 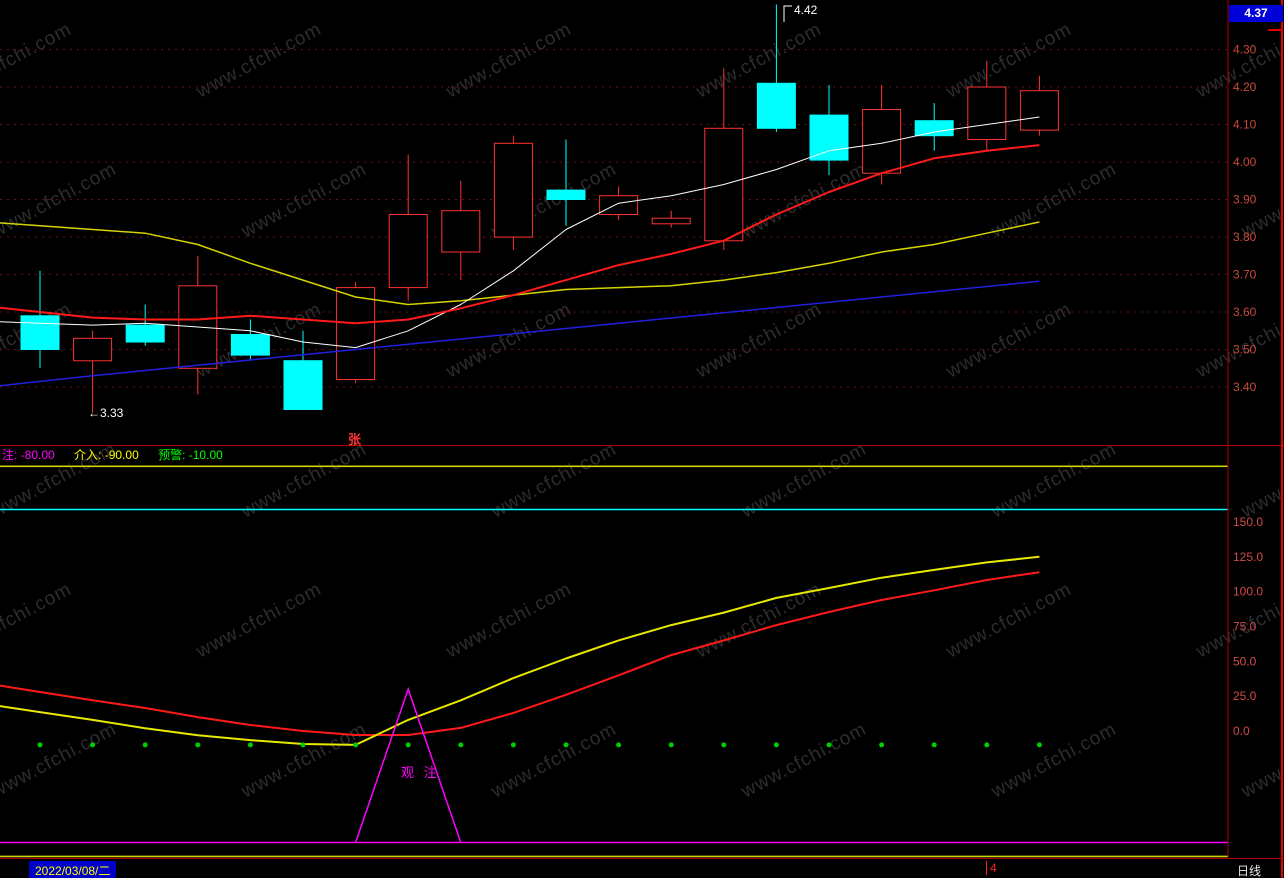 What do you see at coordinates (355, 439) in the screenshot?
I see `event-mark-label: 张` at bounding box center [355, 439].